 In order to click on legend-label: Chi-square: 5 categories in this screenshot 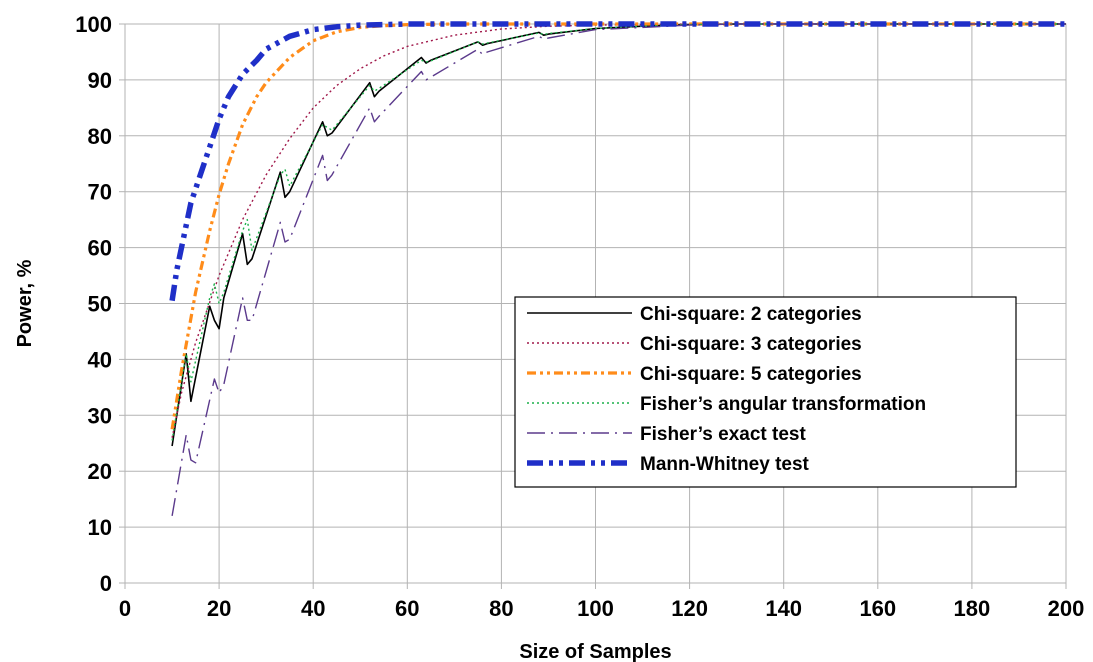, I will do `click(751, 374)`.